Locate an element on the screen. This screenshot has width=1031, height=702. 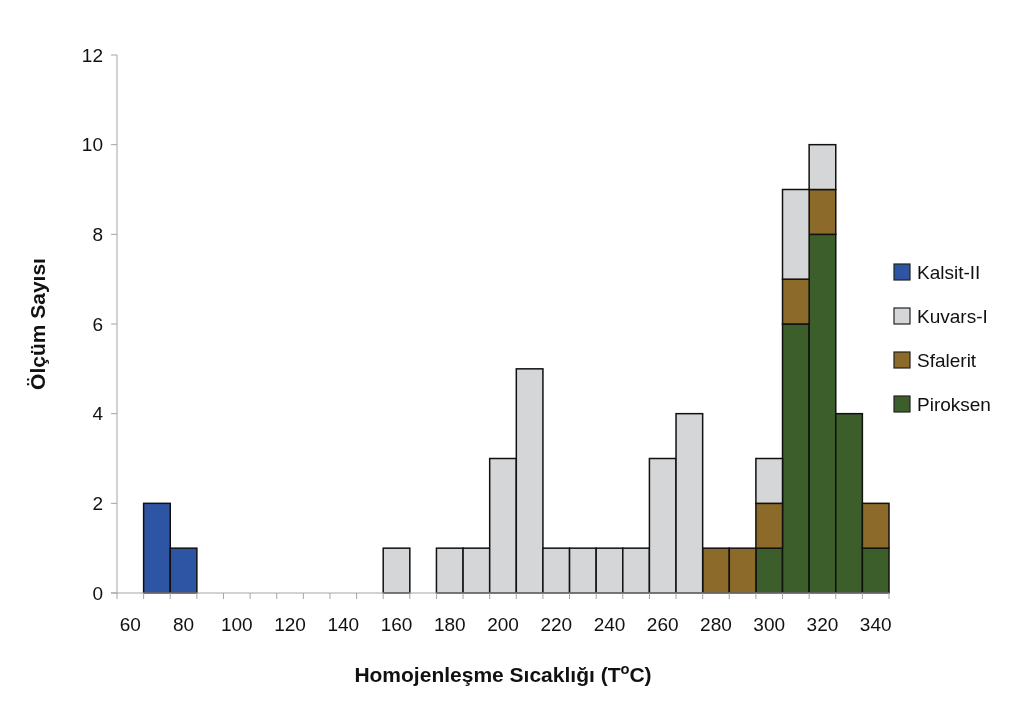
x-tick-label: 180 is located at coordinates (449, 624).